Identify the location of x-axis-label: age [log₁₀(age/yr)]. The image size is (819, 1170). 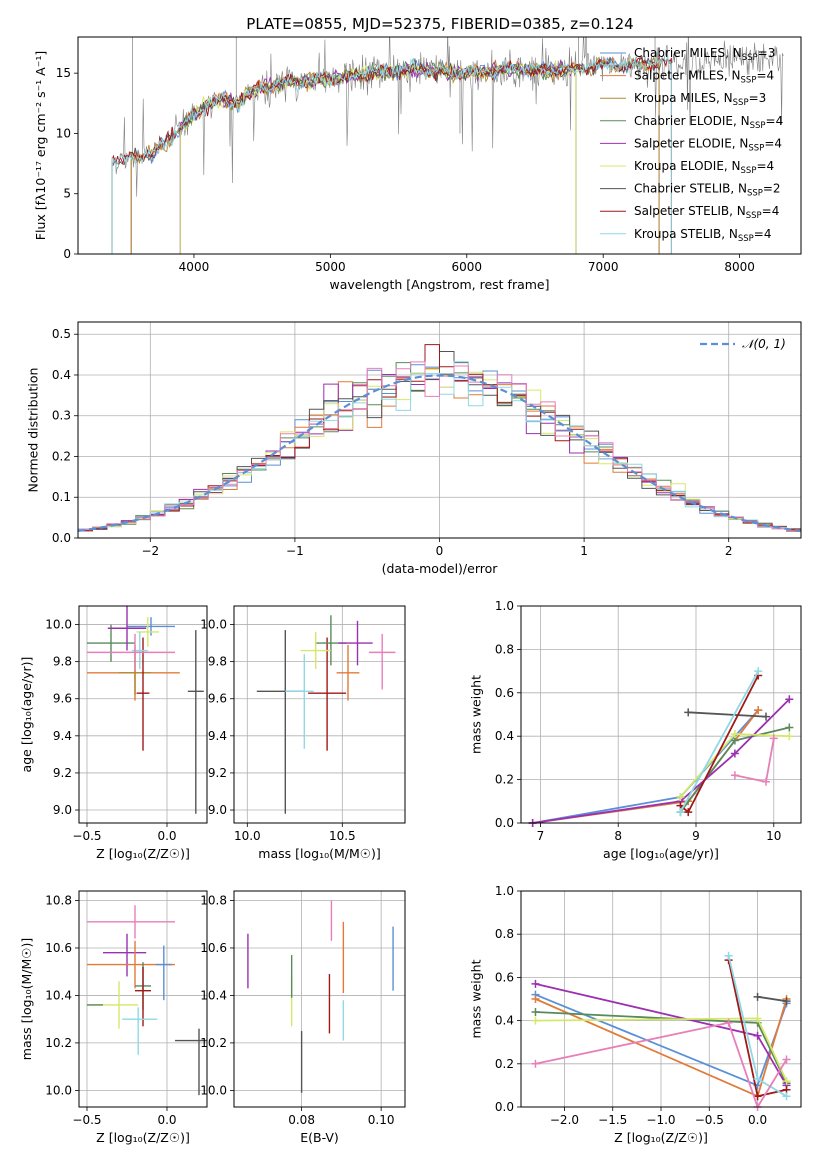
(661, 853).